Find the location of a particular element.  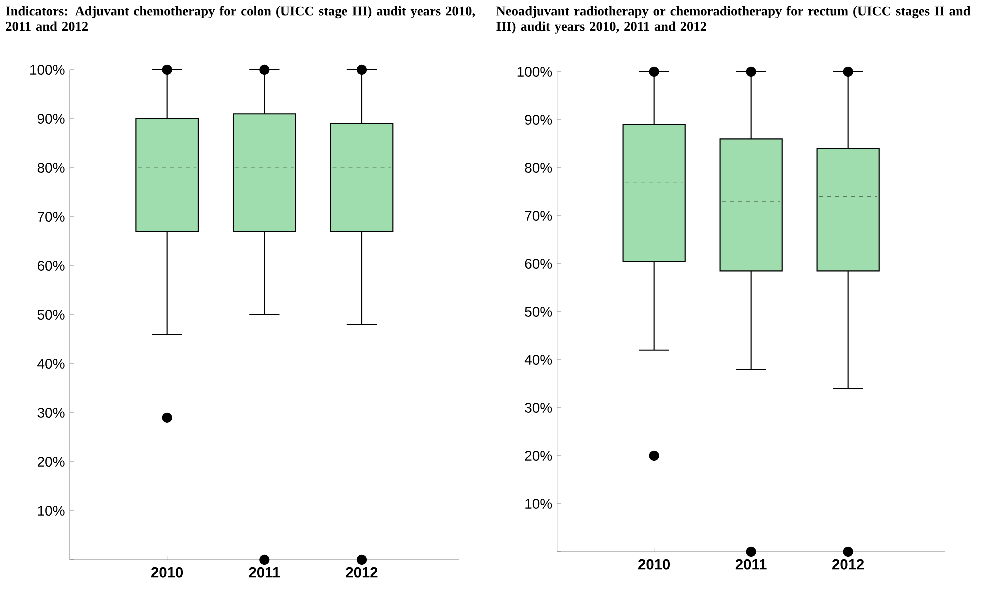

chart-title: Indicators: Adjuvant chemotherapy for colon (UICC stage III) audit years 2010, 2011 and 2012 is located at coordinates (241, 19).